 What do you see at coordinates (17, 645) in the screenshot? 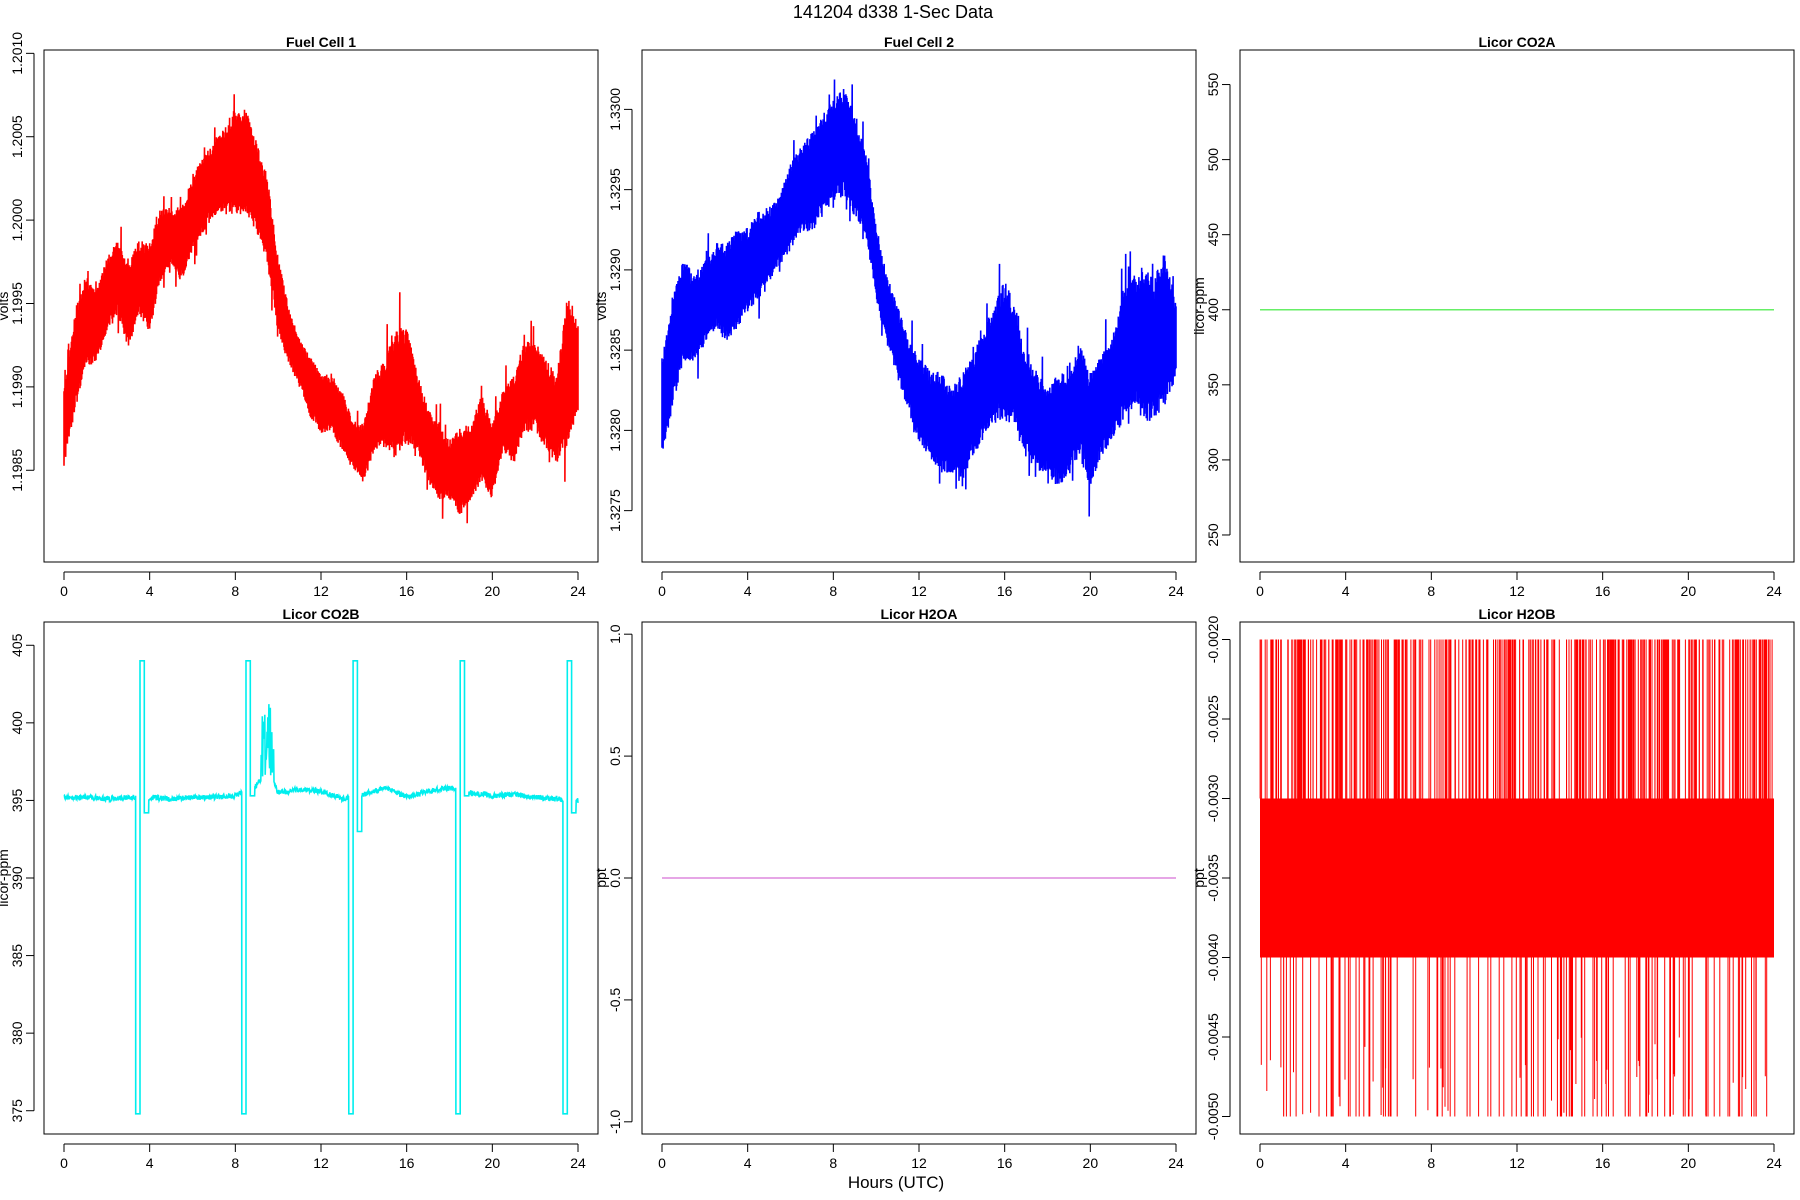
I see `y-tick-label: 405` at bounding box center [17, 645].